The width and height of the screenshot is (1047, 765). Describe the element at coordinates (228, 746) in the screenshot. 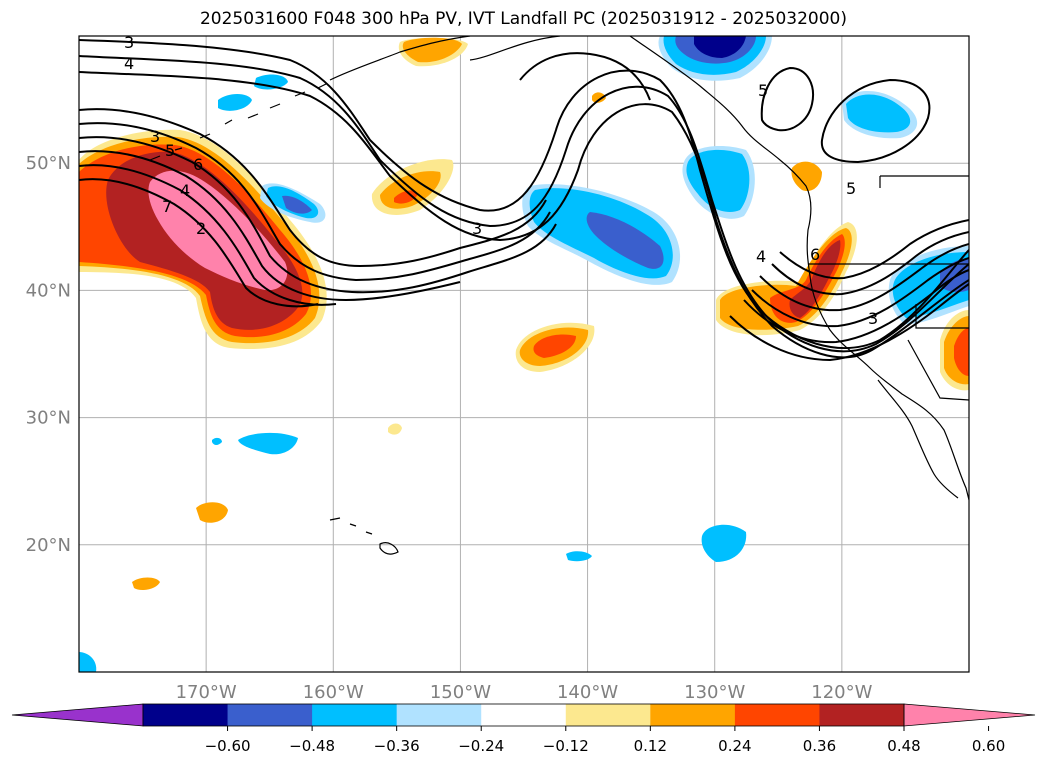

I see `colorbar-tick-label: −0.60` at that location.